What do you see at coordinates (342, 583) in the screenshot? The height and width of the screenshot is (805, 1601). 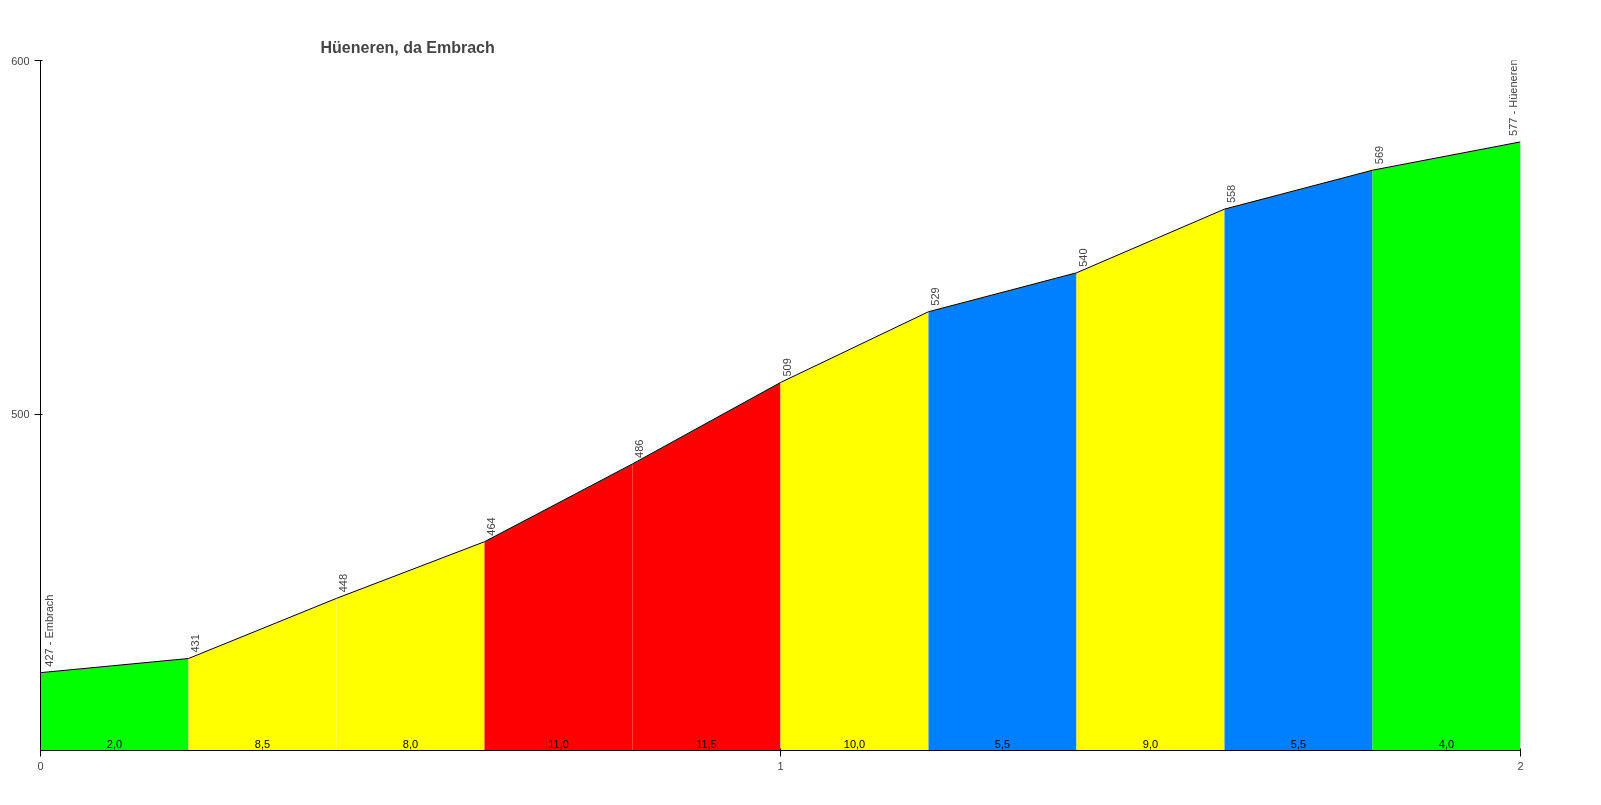 I see `data-label: 448` at bounding box center [342, 583].